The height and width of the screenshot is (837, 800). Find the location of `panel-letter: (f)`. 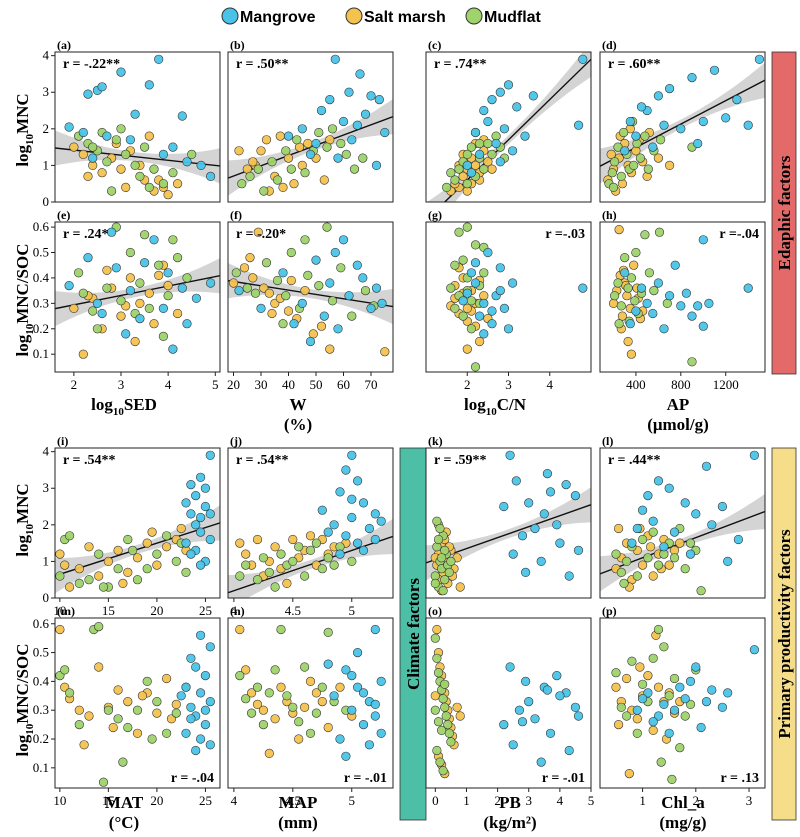

panel-letter: (f) is located at coordinates (236, 215).